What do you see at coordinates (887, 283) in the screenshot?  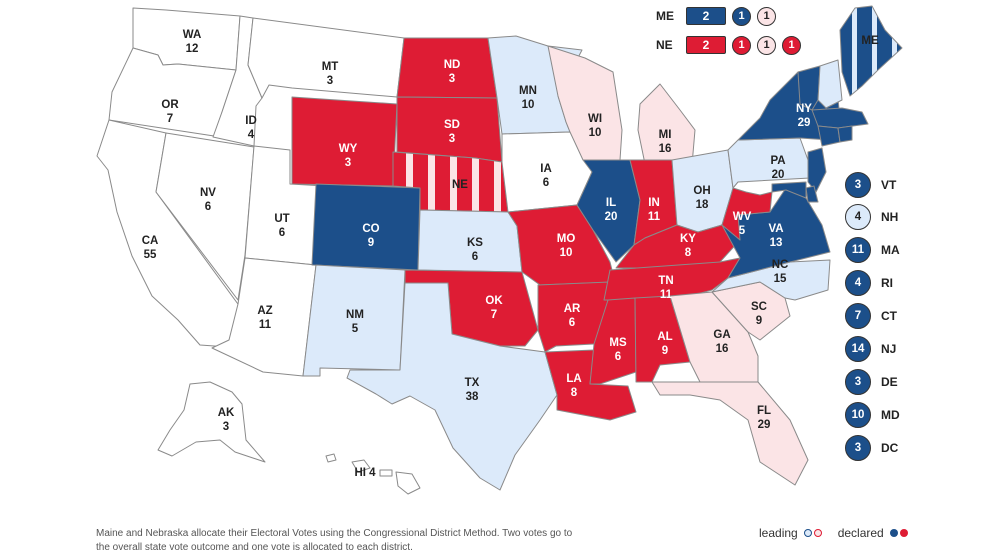 I see `small-state-ri-abbr: RI` at bounding box center [887, 283].